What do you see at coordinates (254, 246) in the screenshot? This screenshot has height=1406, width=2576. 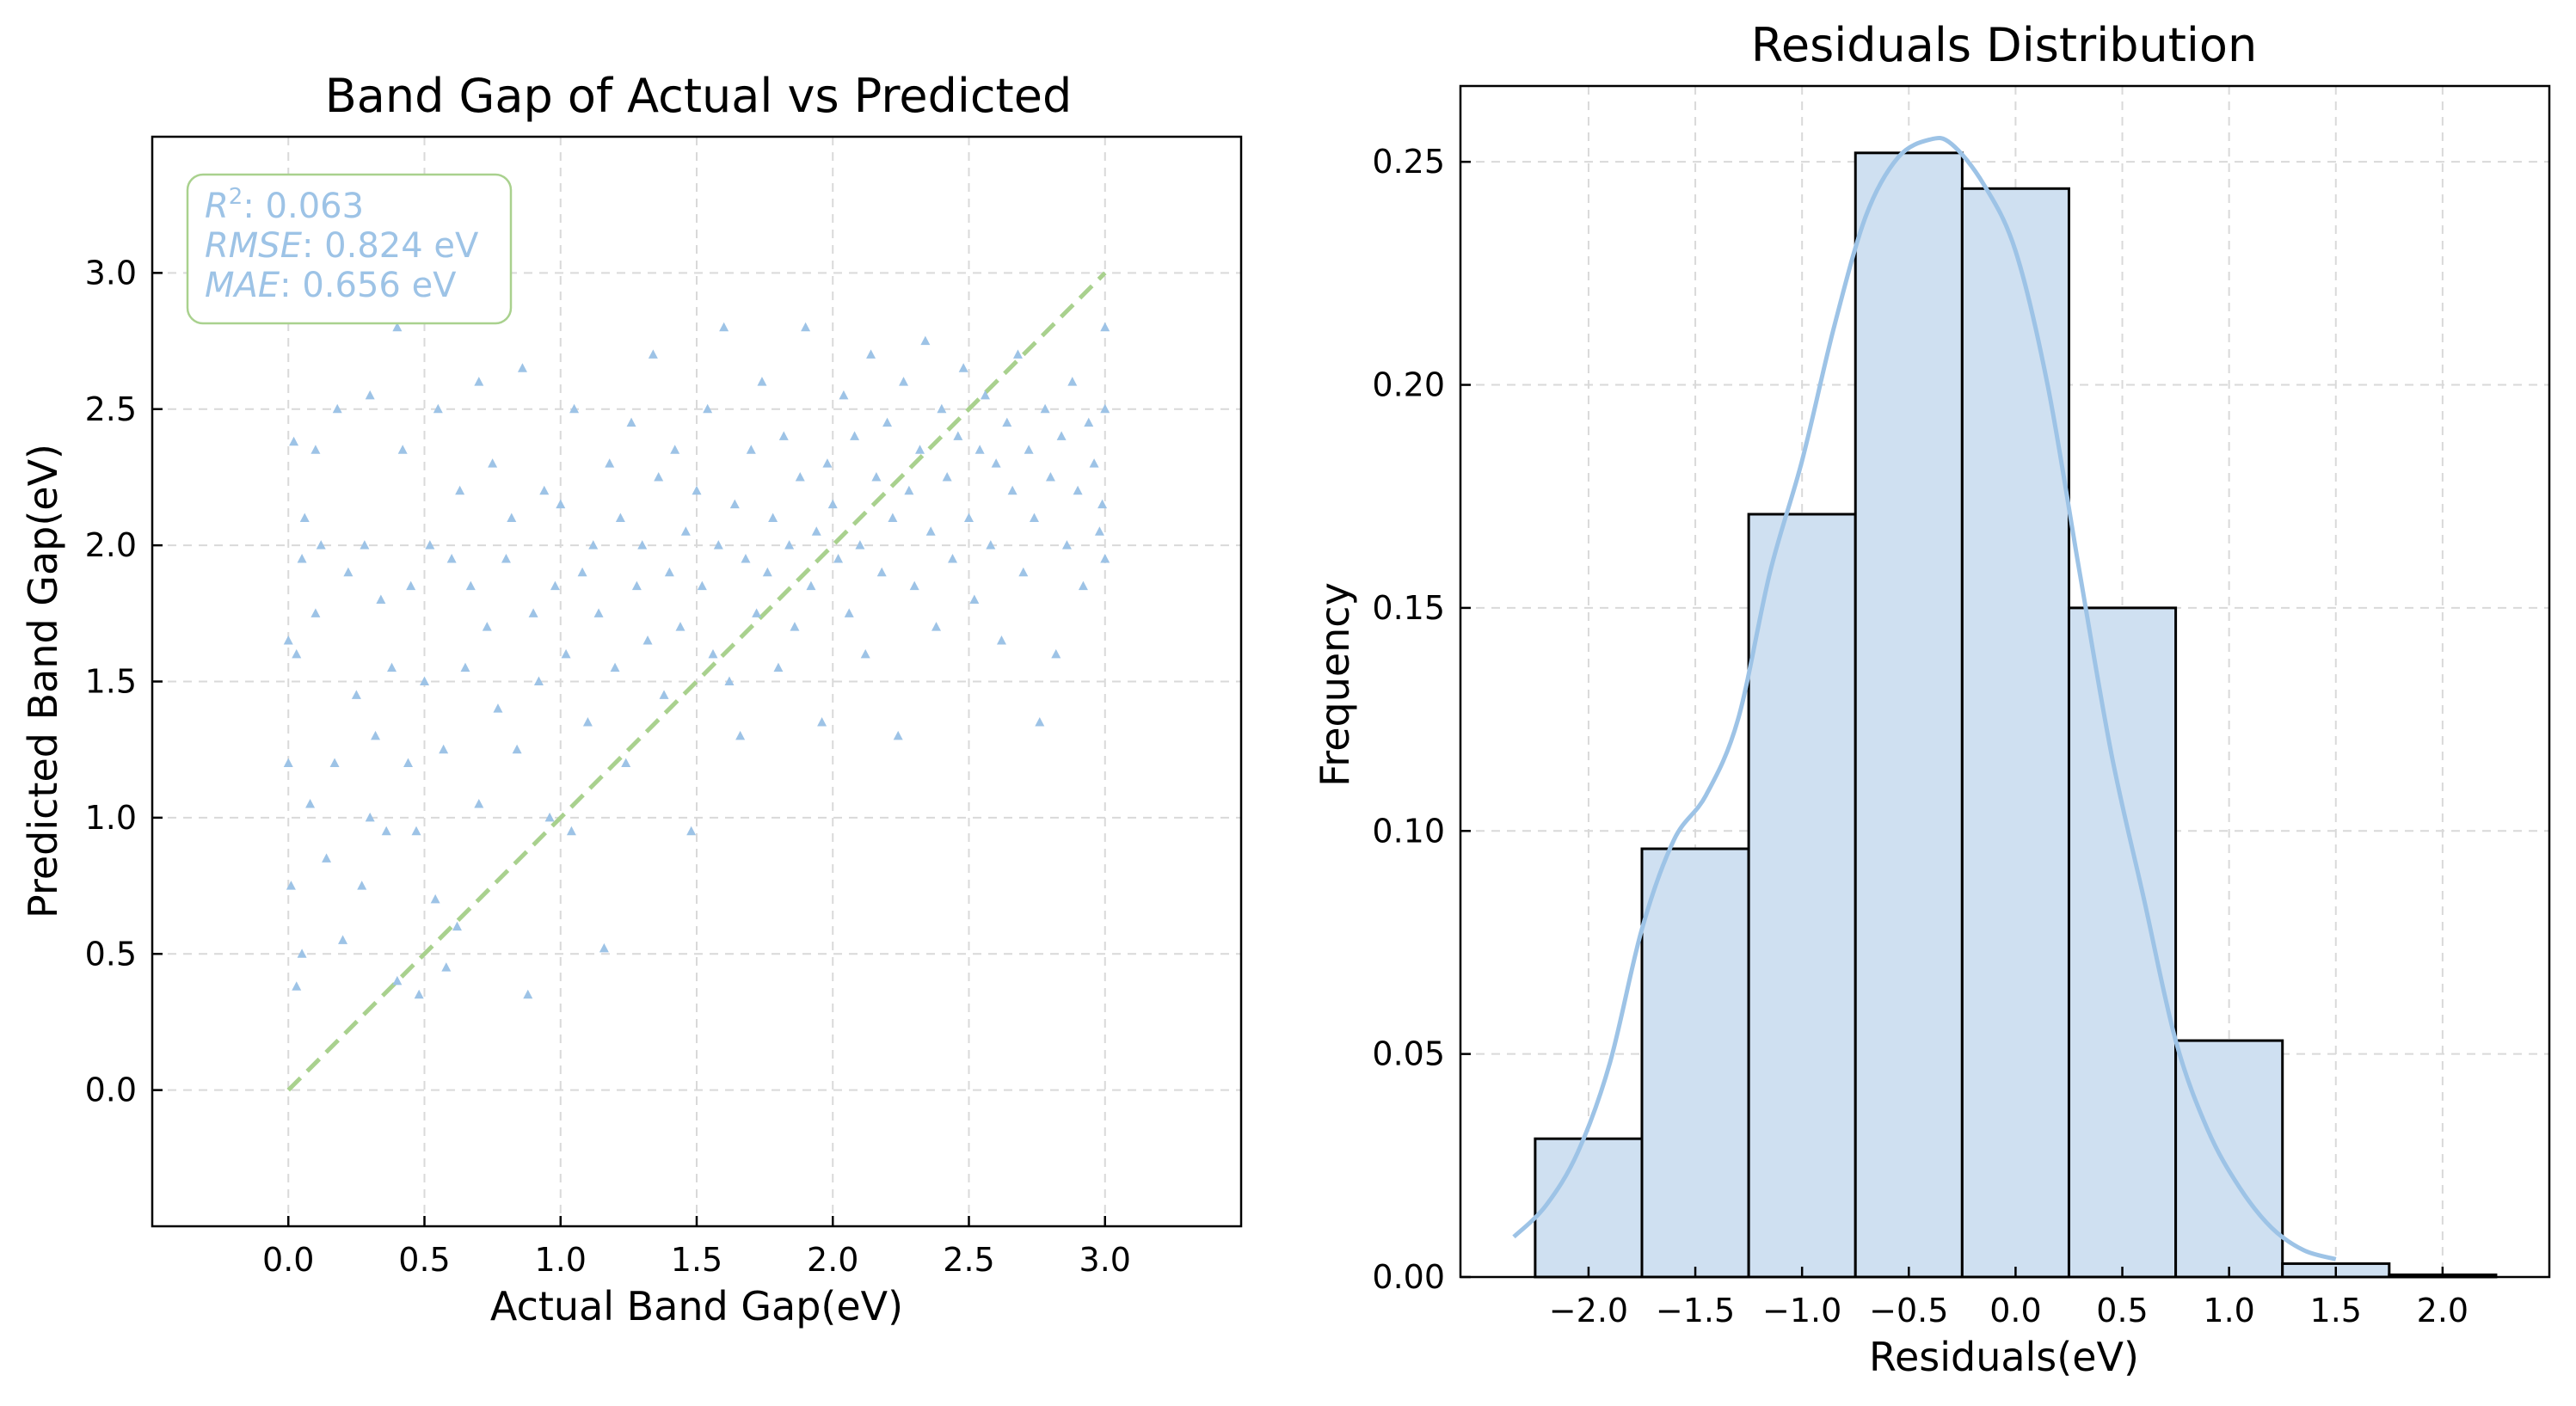 I see `metric-rmse-symbol: RMSE` at bounding box center [254, 246].